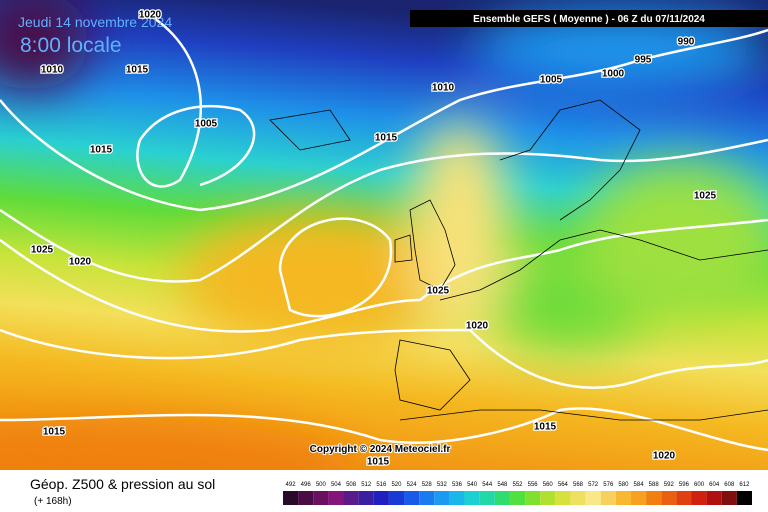  Describe the element at coordinates (563, 485) in the screenshot. I see `colorbar-label: 564` at that location.